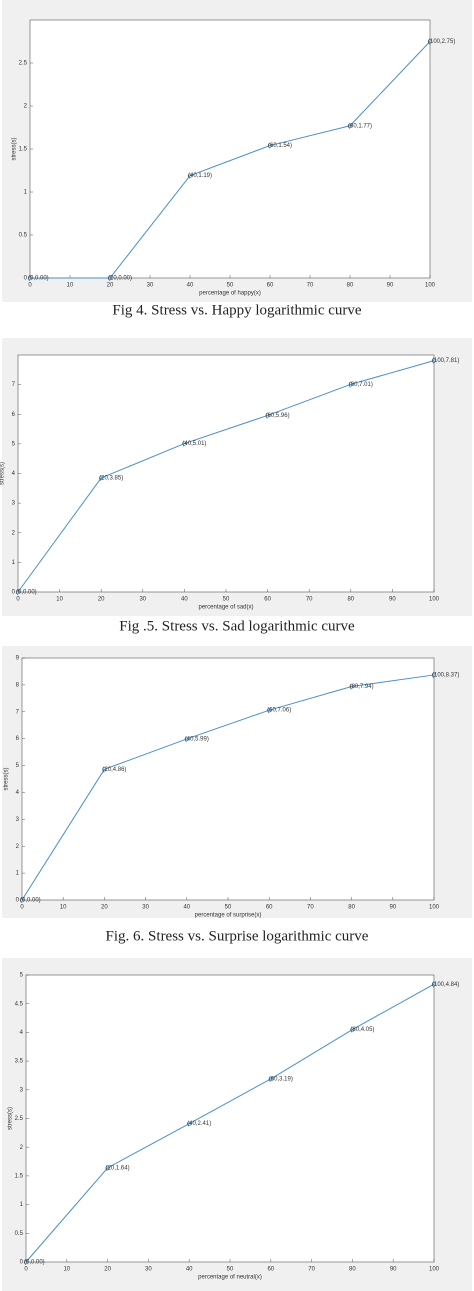 The height and width of the screenshot is (1291, 474). What do you see at coordinates (18, 901) in the screenshot?
I see `y-tick-label: 0` at bounding box center [18, 901].